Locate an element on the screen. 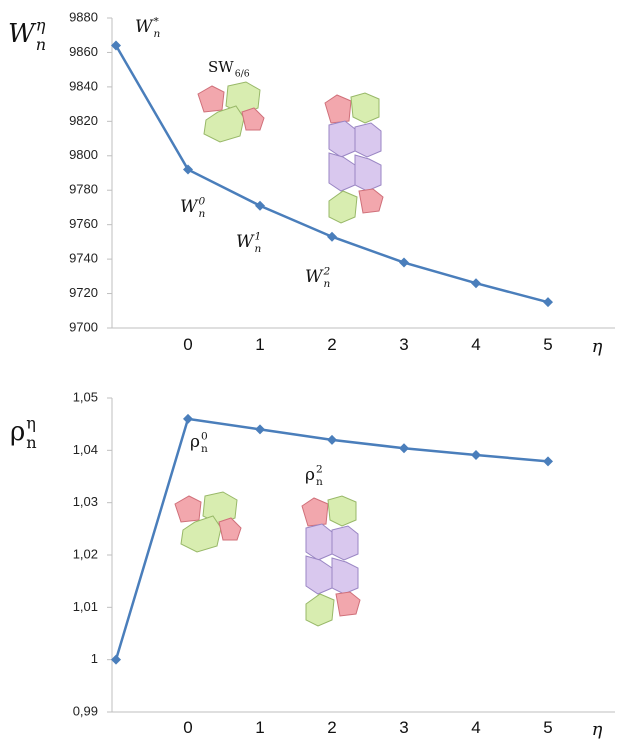 This screenshot has height=742, width=619. y-tick-label: 9780 is located at coordinates (83, 189).